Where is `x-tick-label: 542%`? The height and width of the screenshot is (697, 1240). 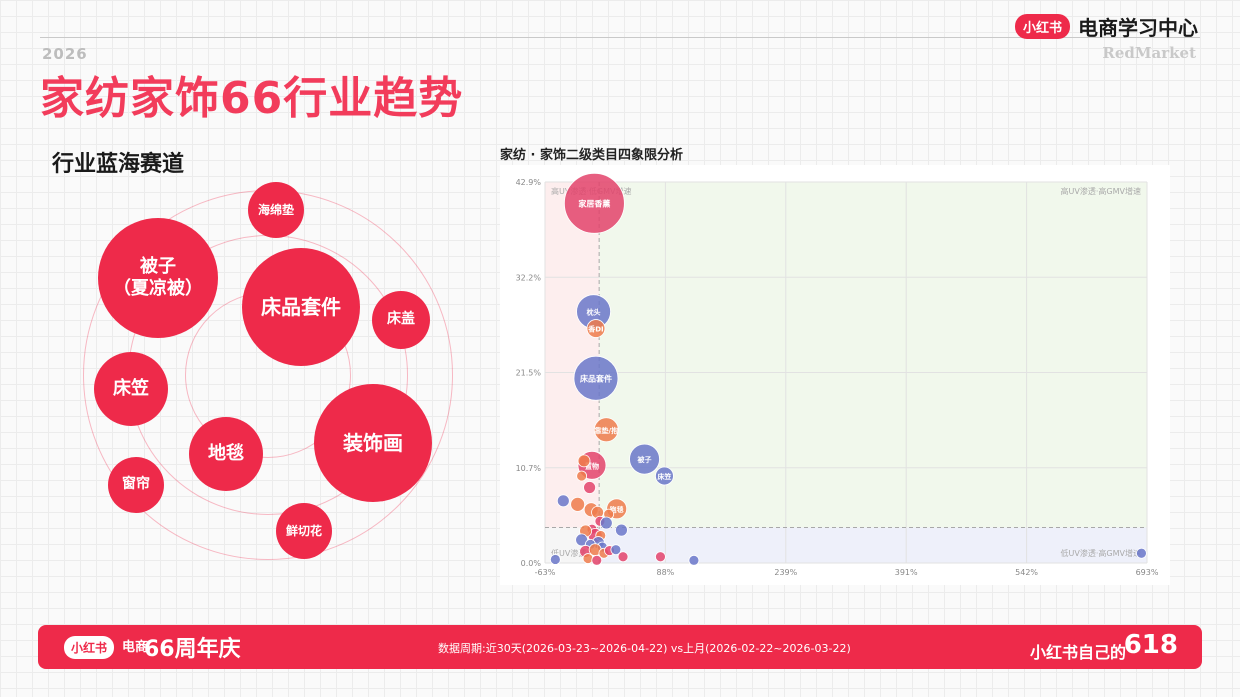
x-tick-label: 542% is located at coordinates (1026, 572).